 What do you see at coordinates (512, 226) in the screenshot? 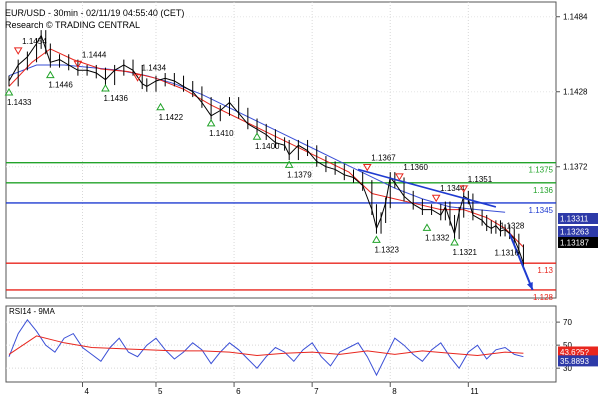
I see `minor-high-label: 1.1328` at bounding box center [512, 226].